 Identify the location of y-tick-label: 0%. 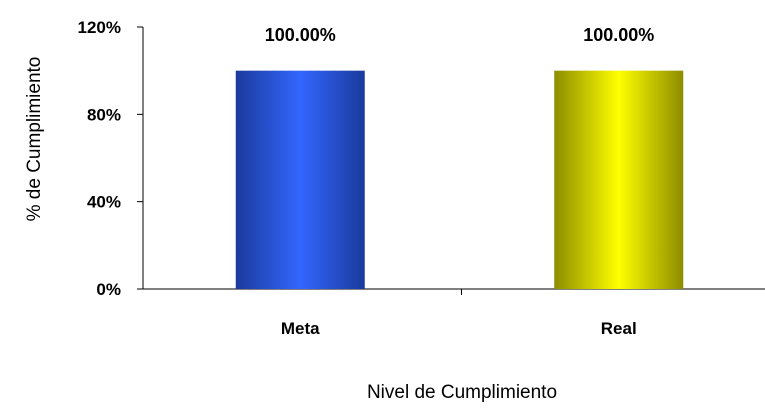
(108, 289).